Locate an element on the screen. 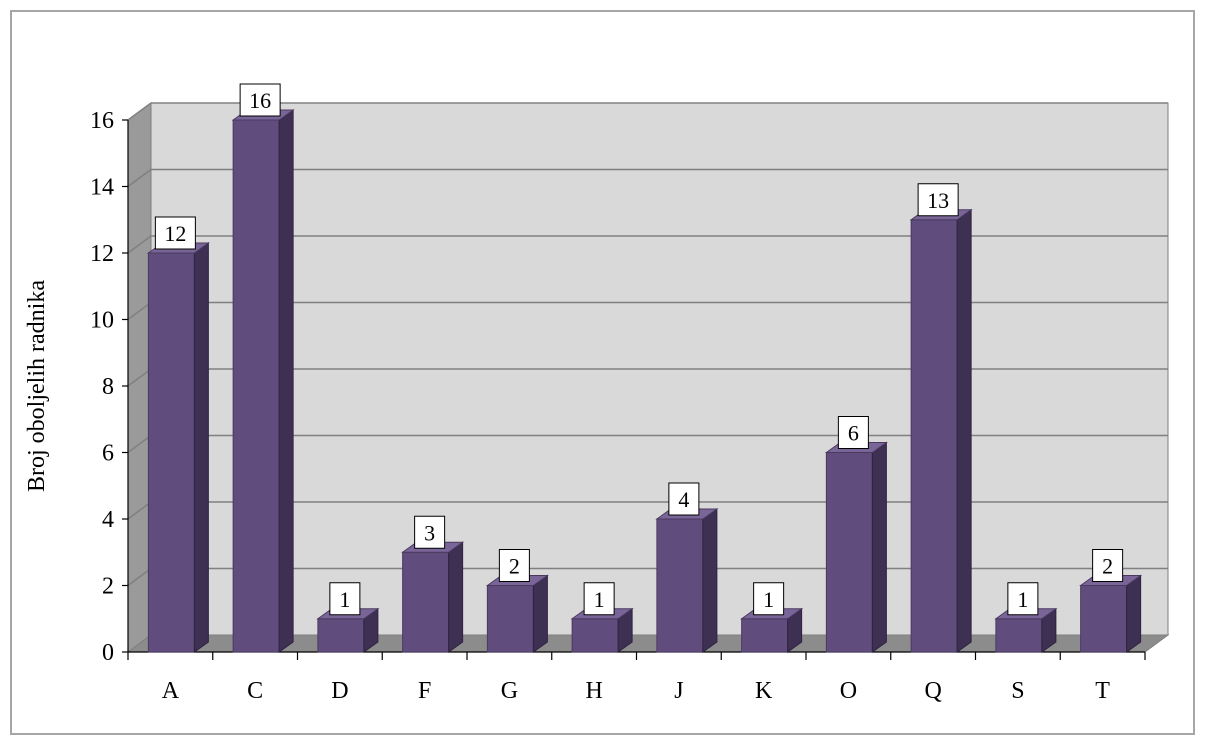 The width and height of the screenshot is (1207, 748). x-tick-label: G is located at coordinates (509, 691).